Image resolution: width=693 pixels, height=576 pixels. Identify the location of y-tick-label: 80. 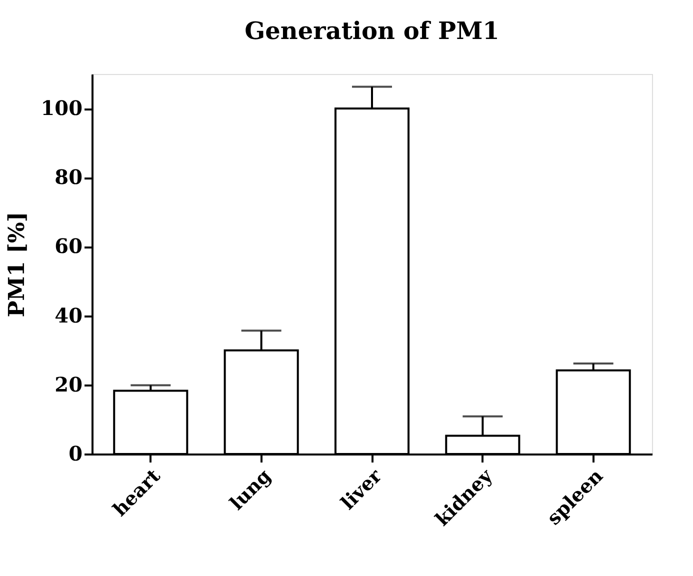
(68, 177).